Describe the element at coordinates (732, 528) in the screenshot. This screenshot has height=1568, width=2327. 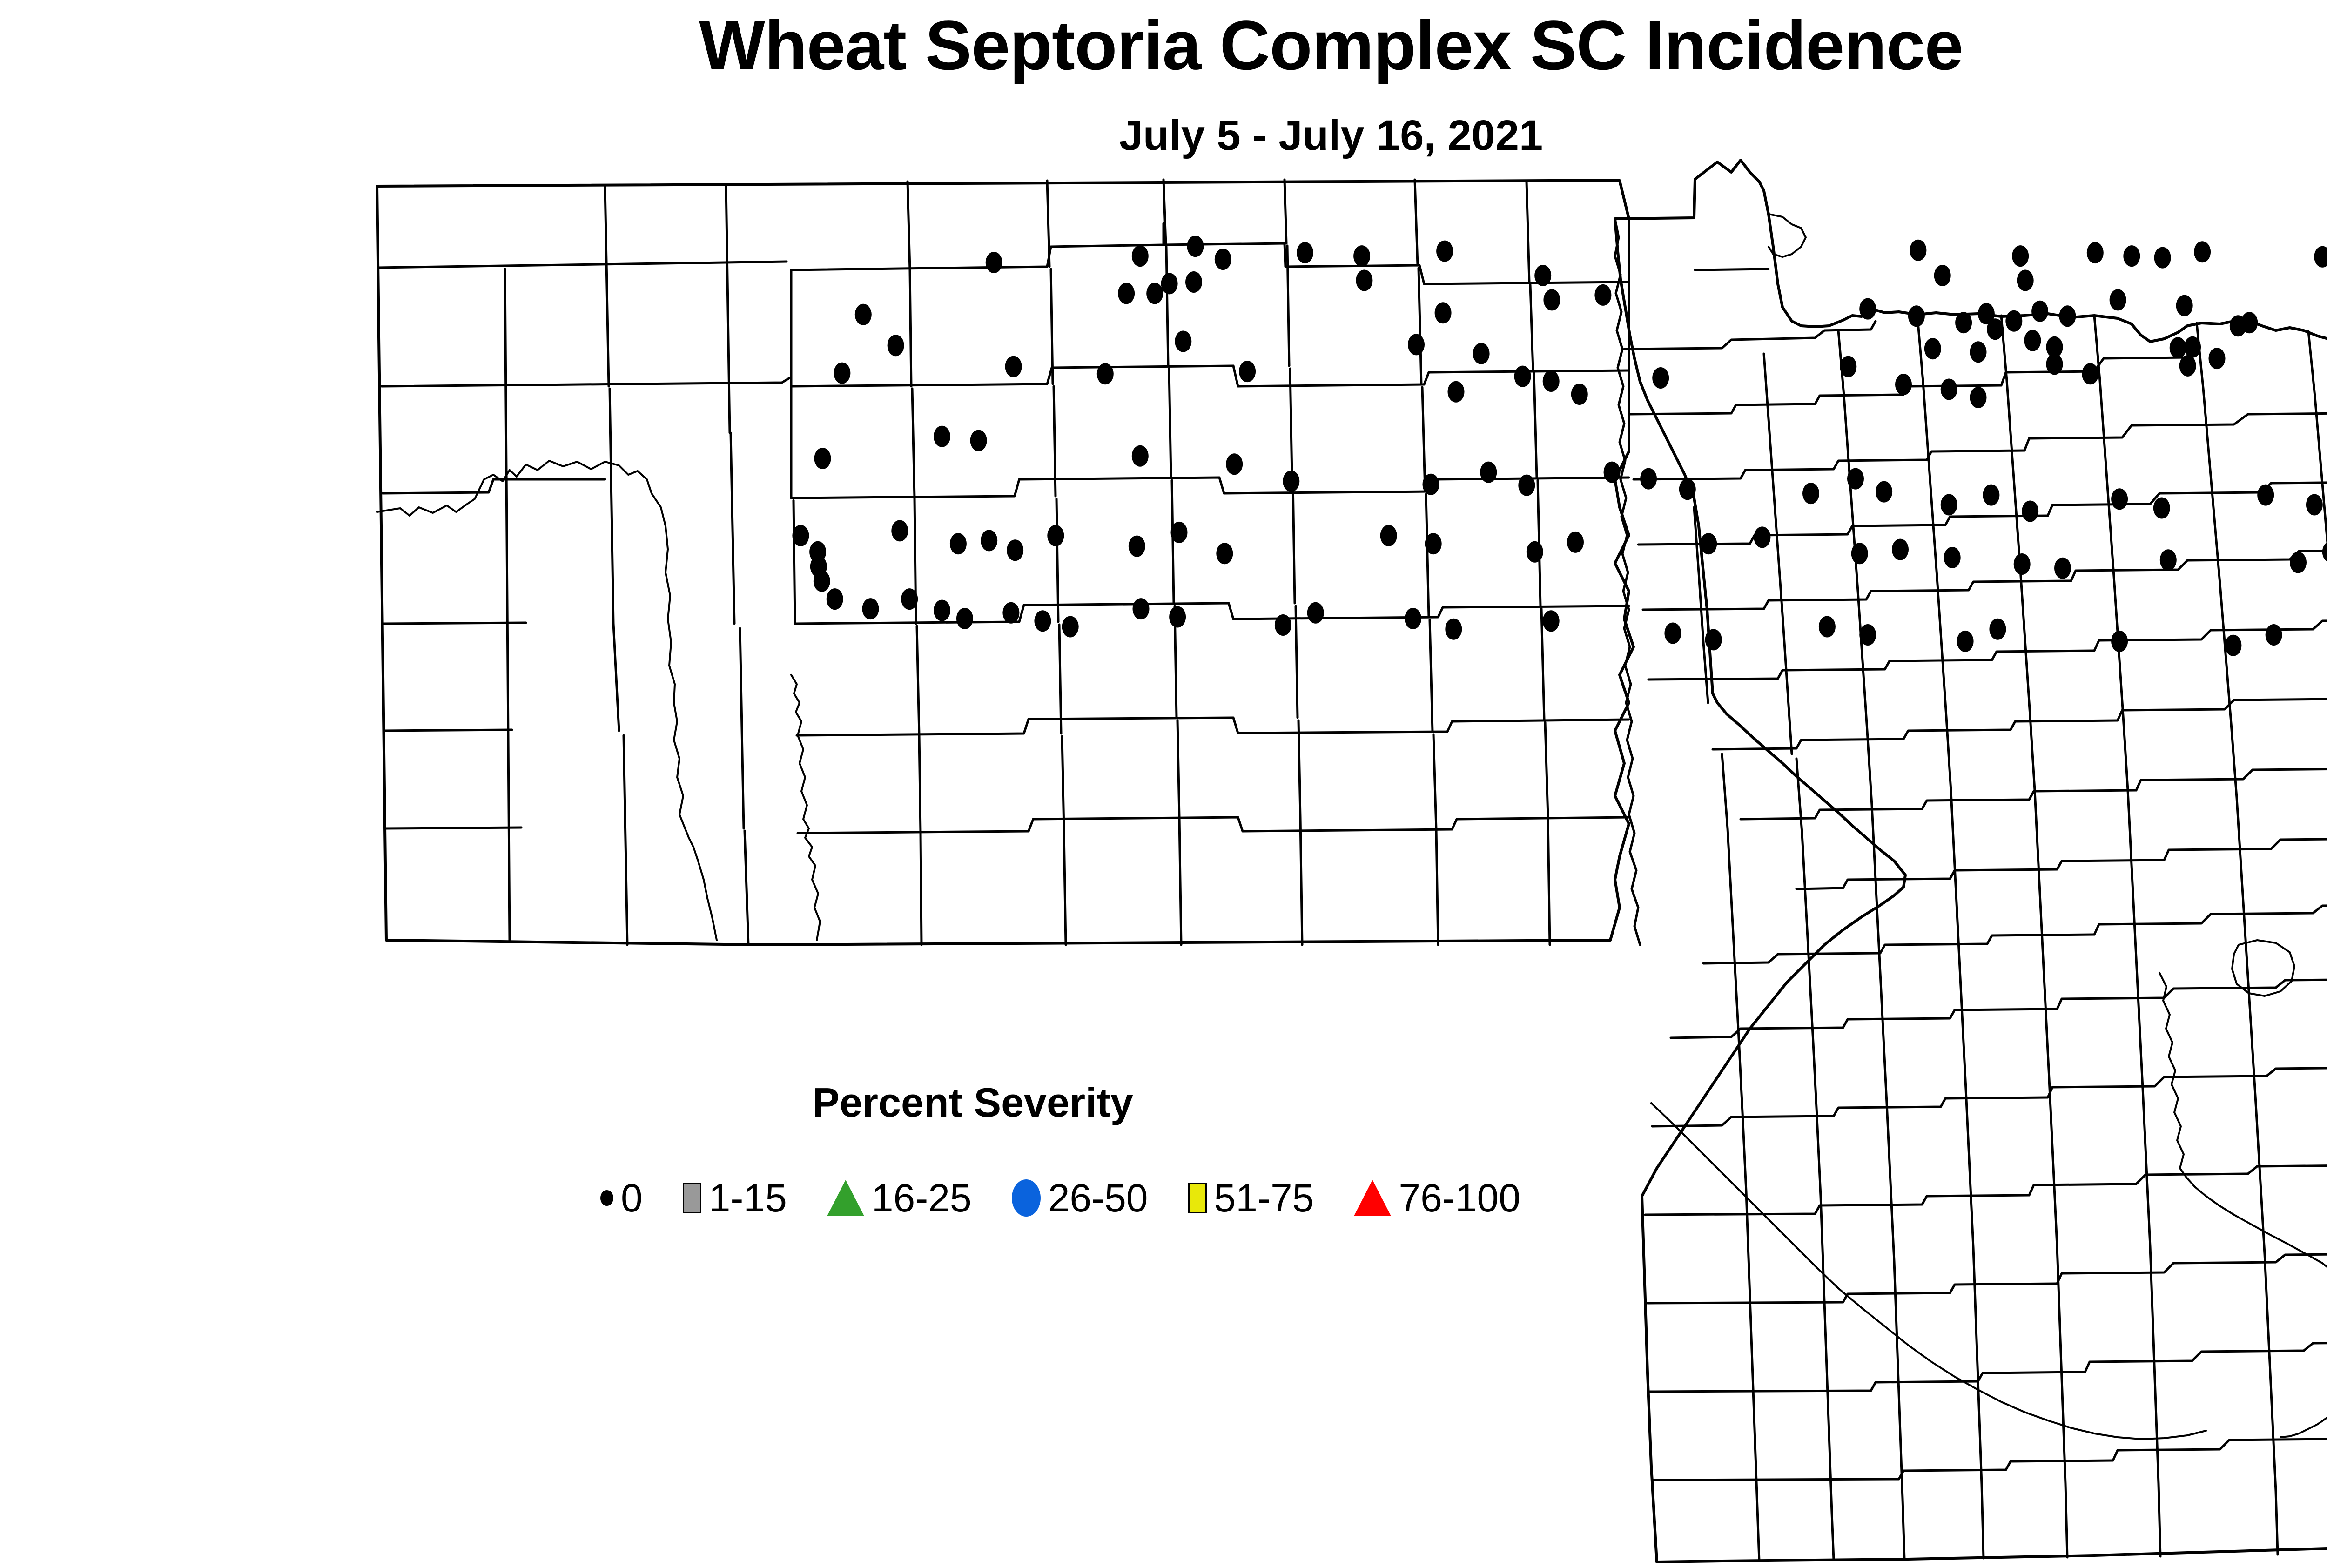
I see `mt-v5` at that location.